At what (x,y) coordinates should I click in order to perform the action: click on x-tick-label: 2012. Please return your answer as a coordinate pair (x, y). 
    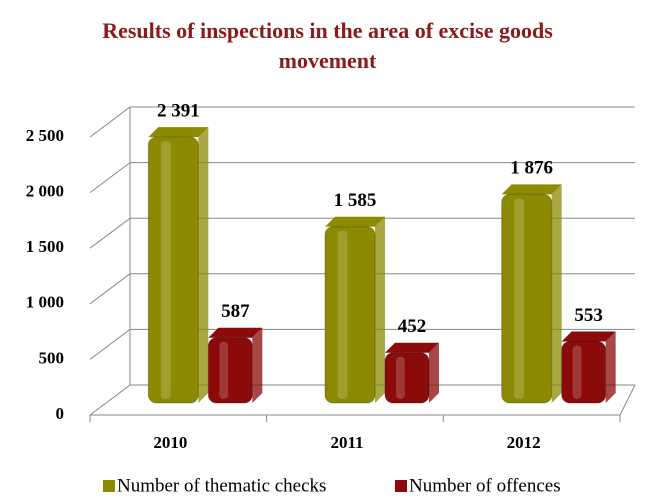
    Looking at the image, I should click on (524, 442).